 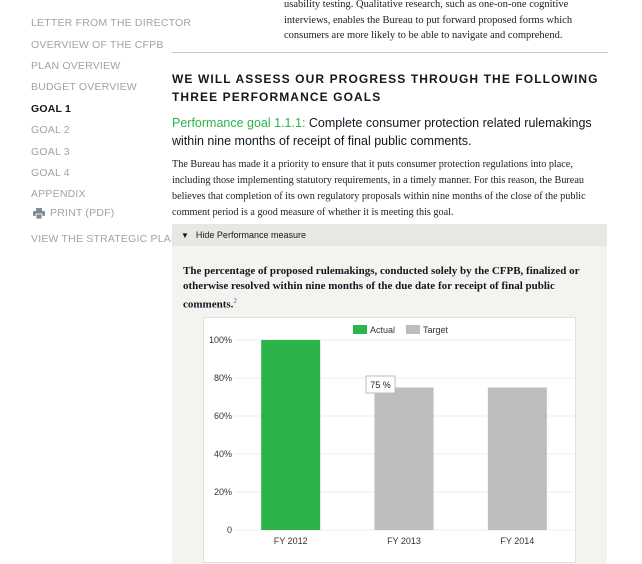 What do you see at coordinates (404, 541) in the screenshot?
I see `x-tick-label: FY 2013` at bounding box center [404, 541].